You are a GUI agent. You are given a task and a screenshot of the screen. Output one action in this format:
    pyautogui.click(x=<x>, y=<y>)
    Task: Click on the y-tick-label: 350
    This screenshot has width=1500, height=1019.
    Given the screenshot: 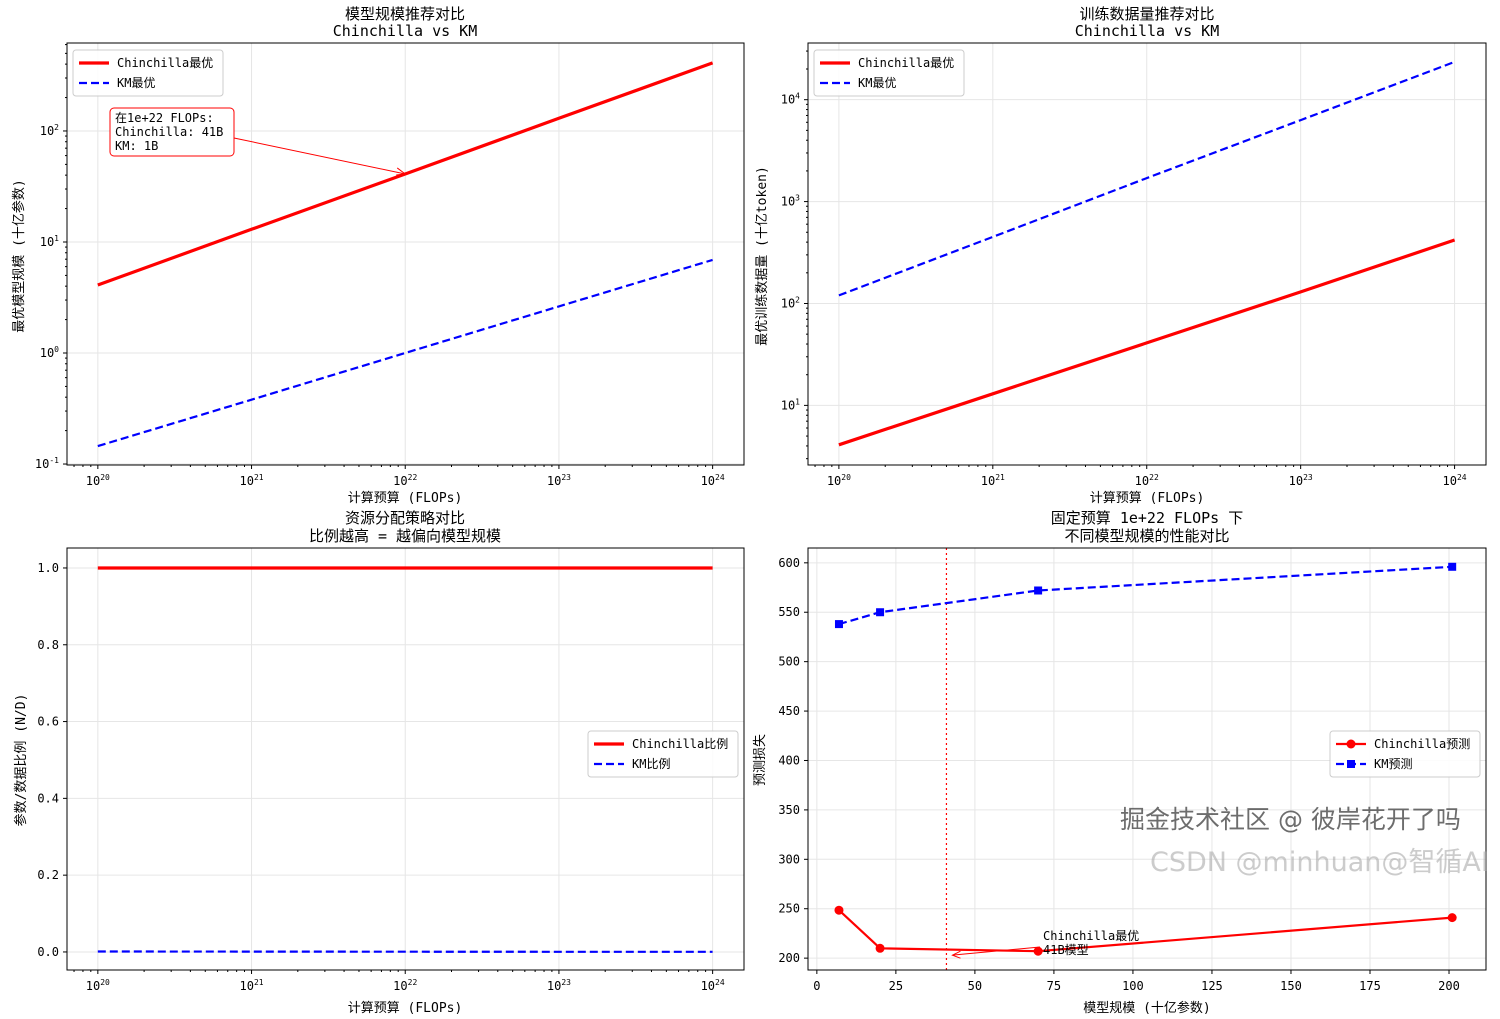 What is the action you would take?
    pyautogui.click(x=789, y=810)
    